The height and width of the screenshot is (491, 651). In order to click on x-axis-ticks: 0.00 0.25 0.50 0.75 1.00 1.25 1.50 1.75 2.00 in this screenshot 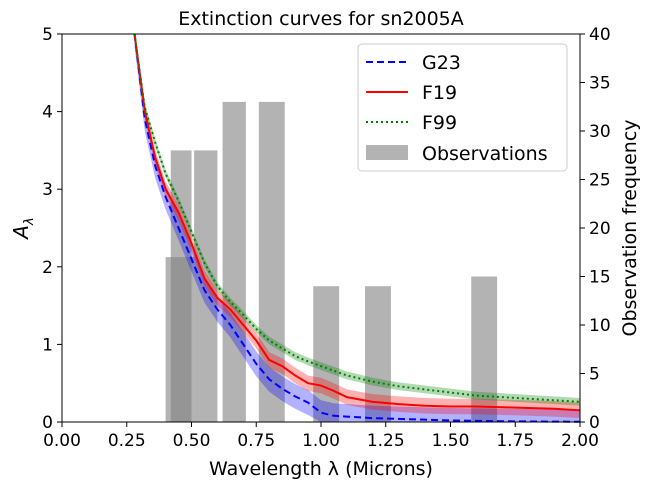, I will do `click(321, 436)`.